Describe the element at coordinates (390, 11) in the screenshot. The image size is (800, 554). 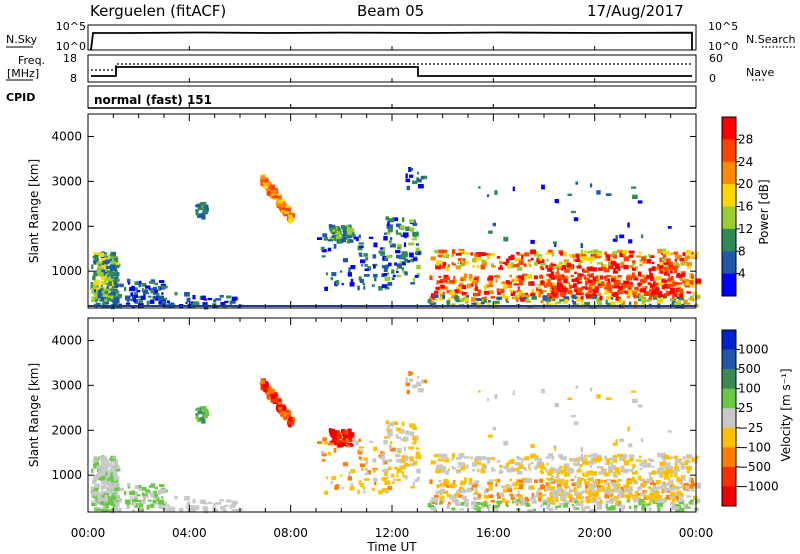
I see `beam-label: Beam 05` at that location.